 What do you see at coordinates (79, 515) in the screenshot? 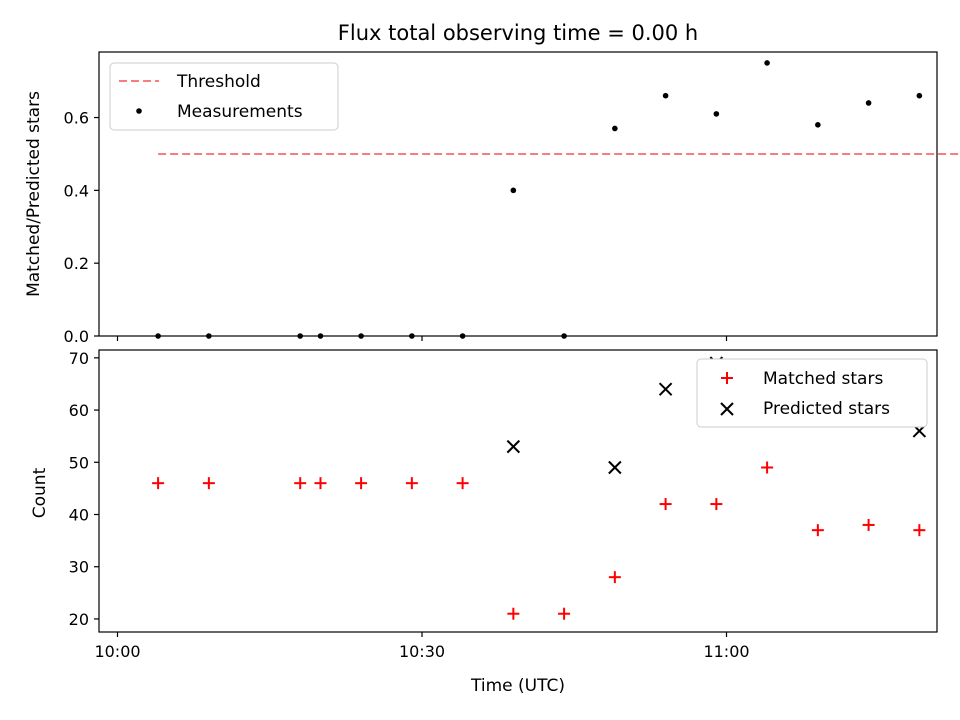
I see `bottom-y-tick-label: 40` at bounding box center [79, 515].